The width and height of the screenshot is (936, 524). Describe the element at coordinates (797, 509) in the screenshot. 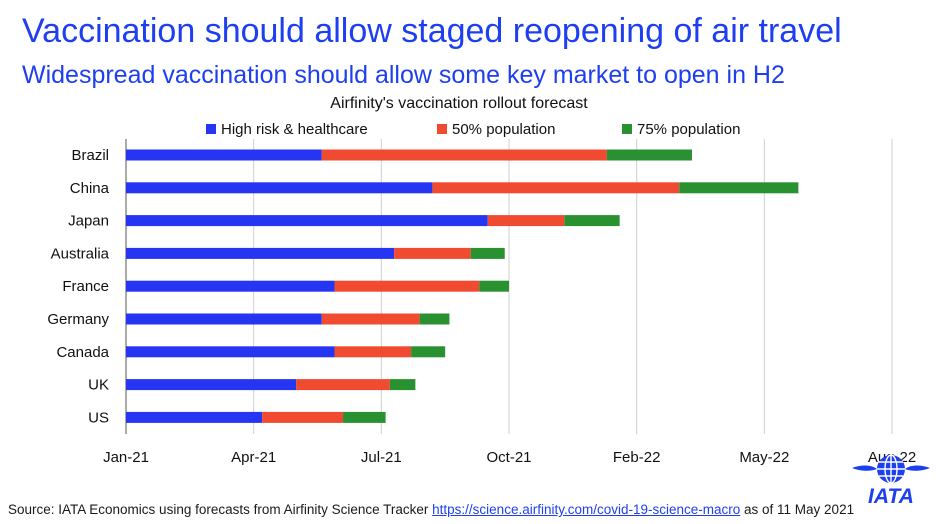

I see `source-suffix: as of 11 May 2021` at that location.